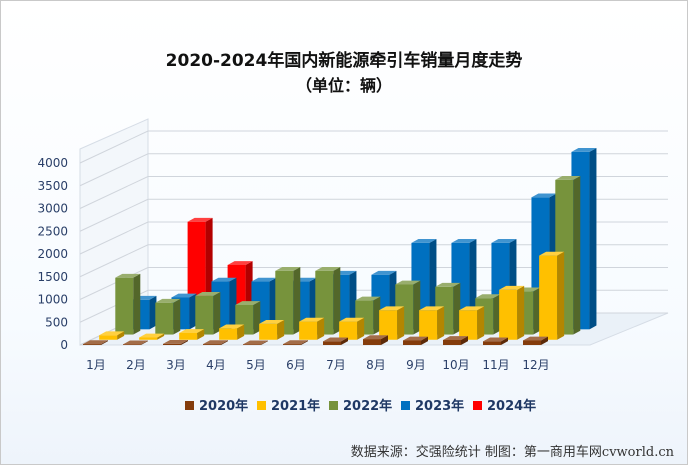  What do you see at coordinates (52, 209) in the screenshot?
I see `y-tick-label: 3000` at bounding box center [52, 209].